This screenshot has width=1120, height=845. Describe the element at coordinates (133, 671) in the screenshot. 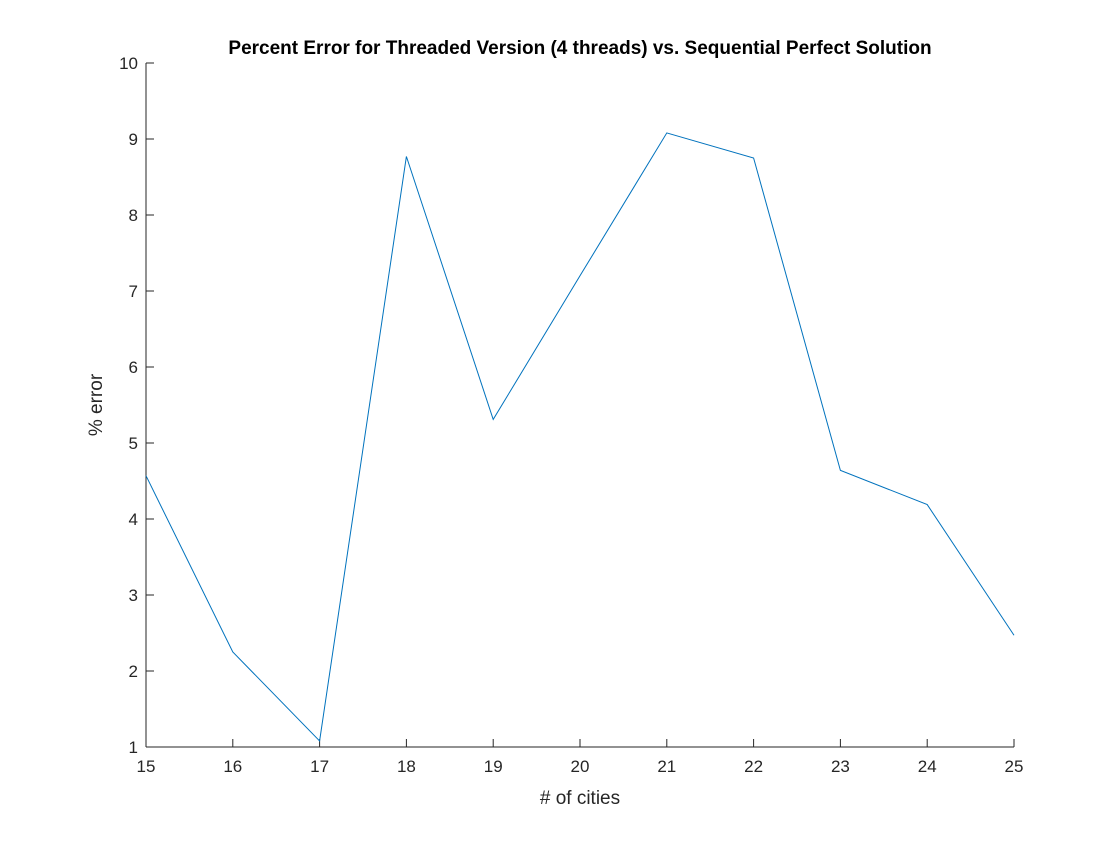

I see `y-tick-label: 2` at that location.